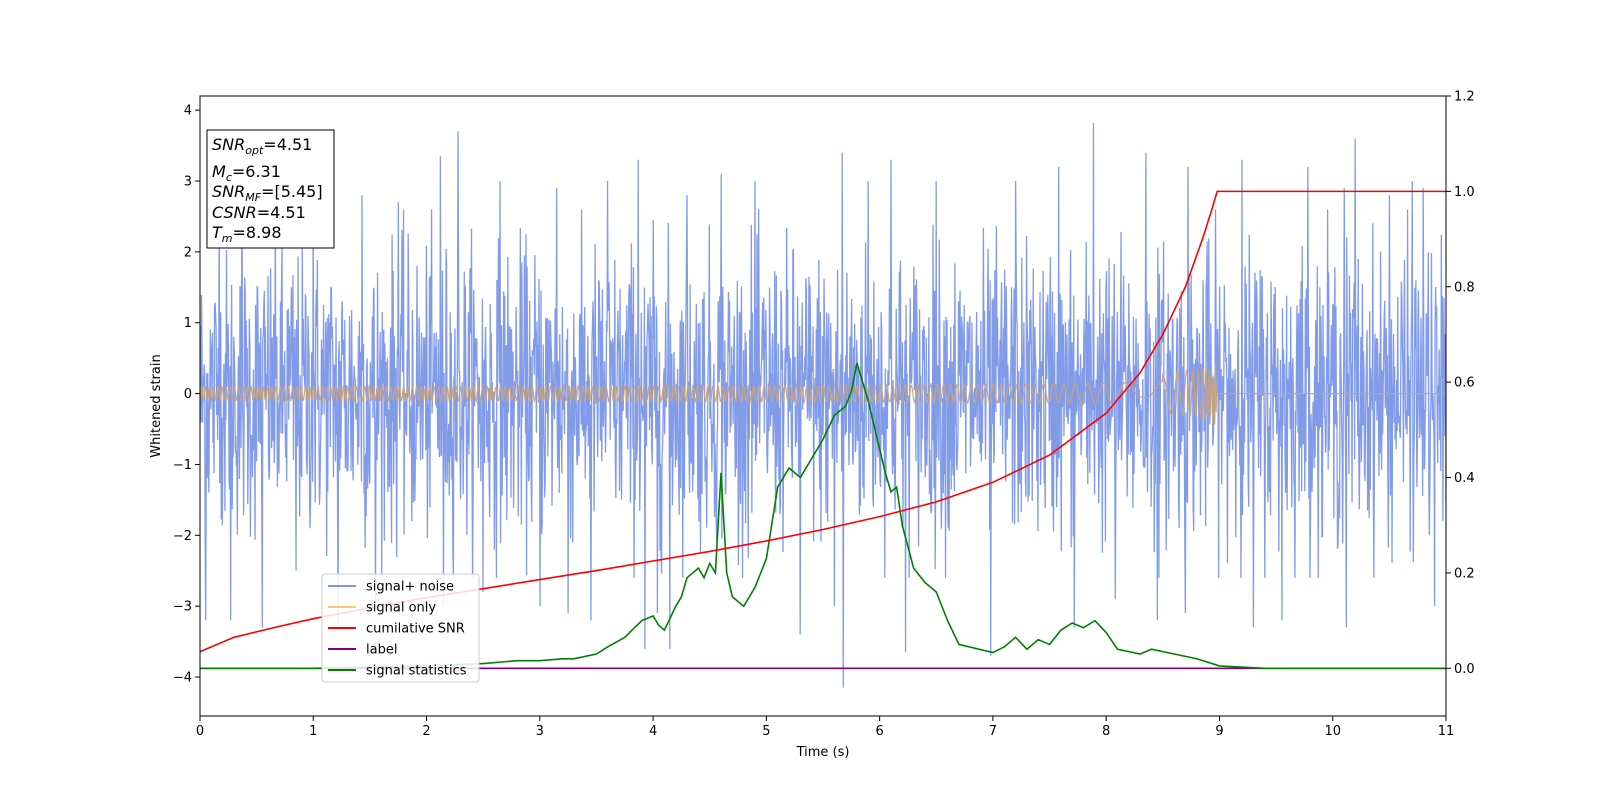 The image size is (1600, 800). Describe the element at coordinates (182, 465) in the screenshot. I see `y-left-tick-label: −1` at that location.